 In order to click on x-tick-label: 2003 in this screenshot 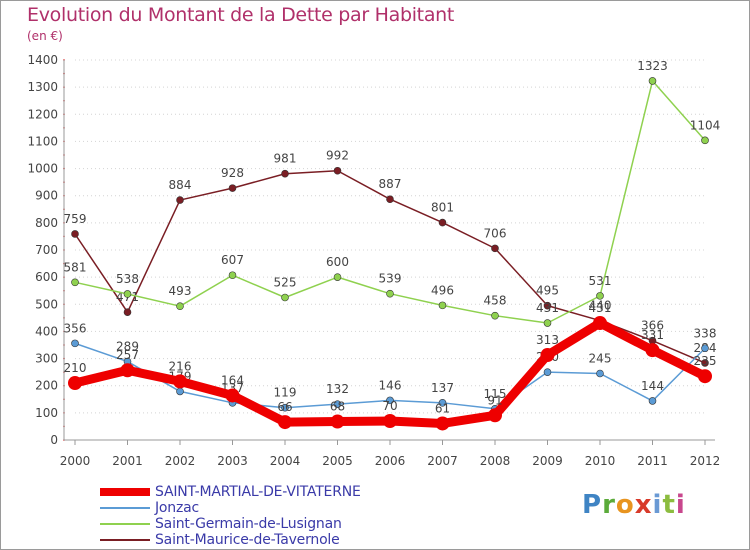, I will do `click(232, 461)`.